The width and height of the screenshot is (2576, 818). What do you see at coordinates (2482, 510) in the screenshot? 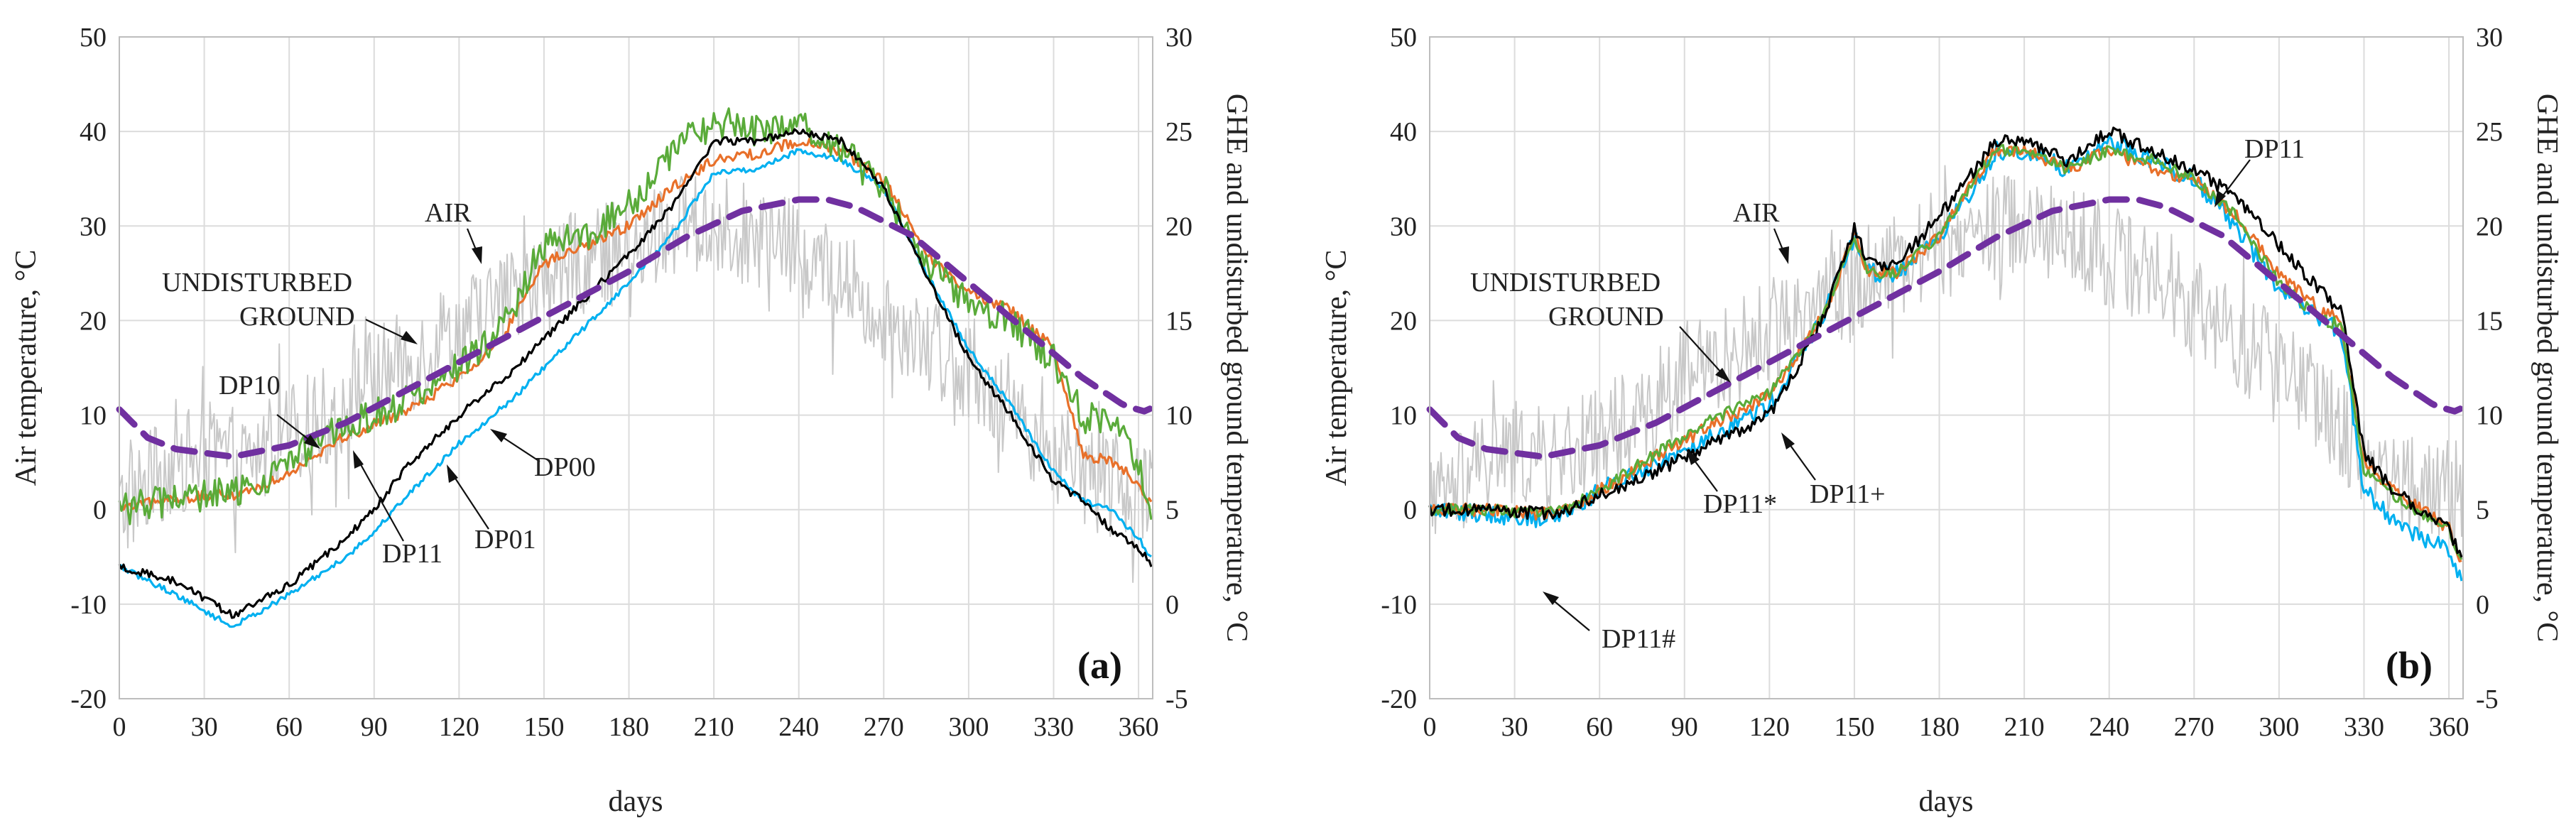
I see `panel-b-y-right-tick-label: 5` at bounding box center [2482, 510].